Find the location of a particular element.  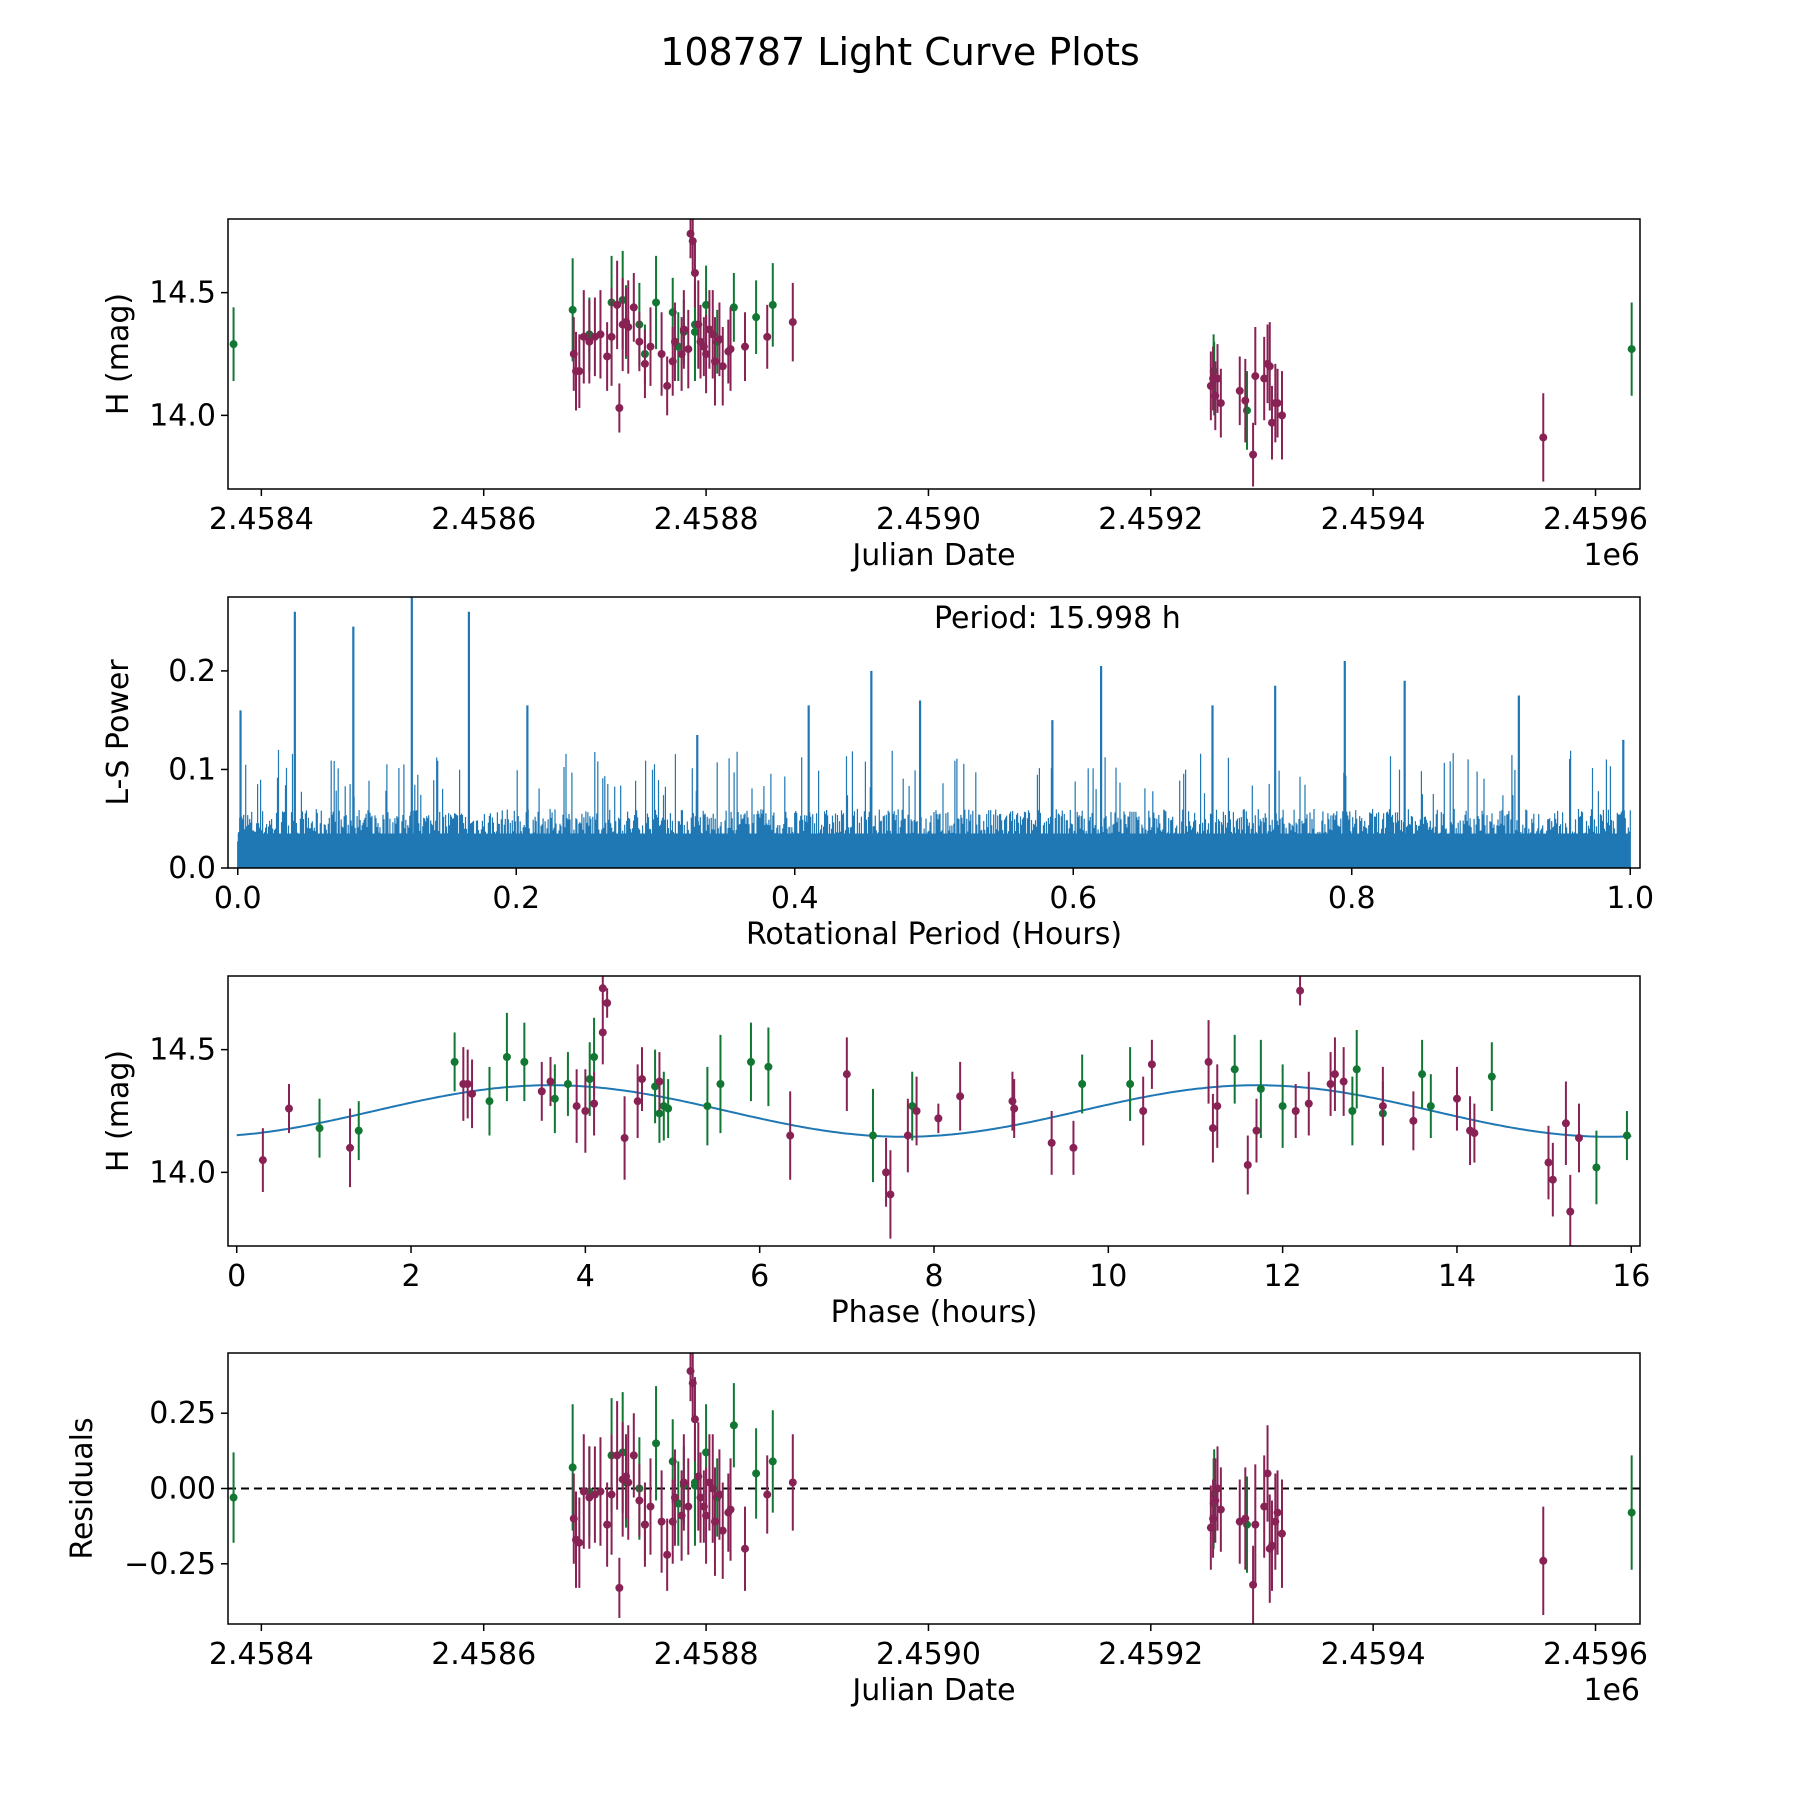

period-annotation: Period: 15.998 h is located at coordinates (1057, 618).